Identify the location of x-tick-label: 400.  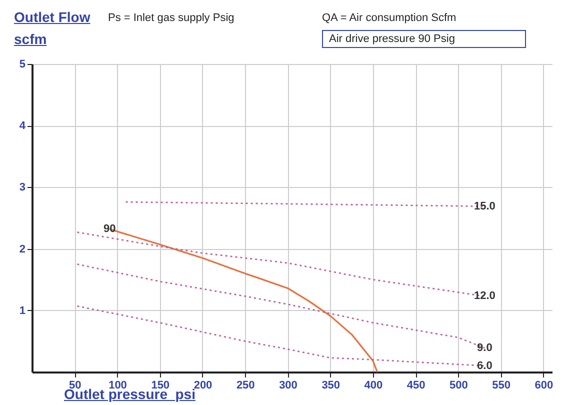
(373, 386).